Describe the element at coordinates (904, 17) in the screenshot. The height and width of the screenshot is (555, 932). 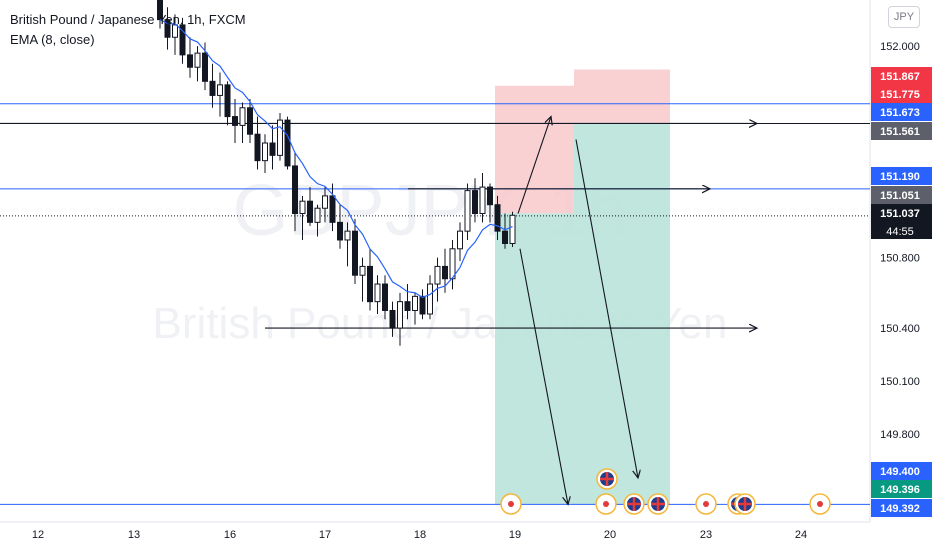
I see `currency-button: JPY` at that location.